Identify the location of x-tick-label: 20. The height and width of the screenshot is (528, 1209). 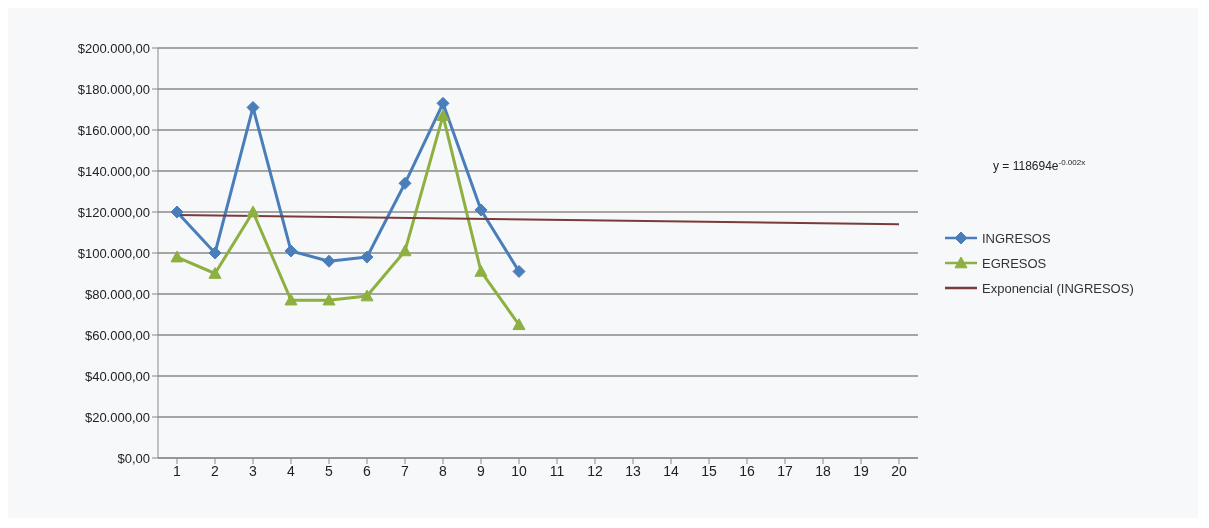
(899, 470).